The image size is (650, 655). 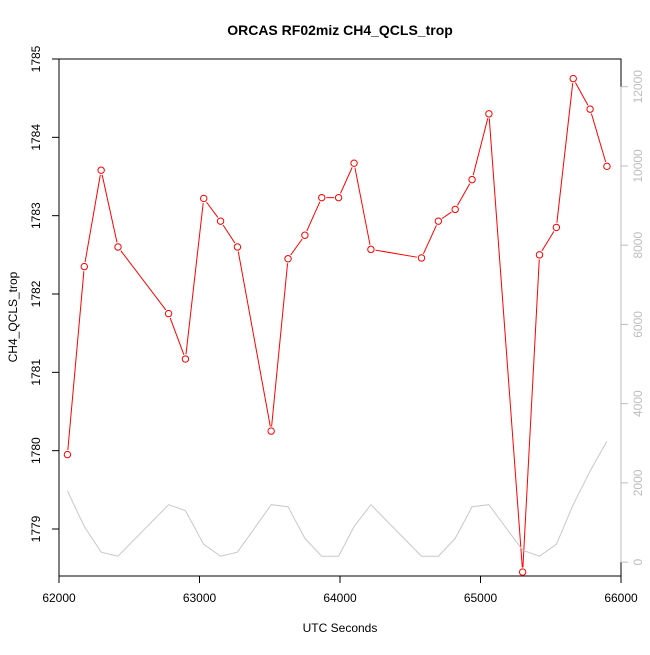 I want to click on y-axis-right: 0 2000 4000 6000 8000 10000 12000, so click(x=632, y=317).